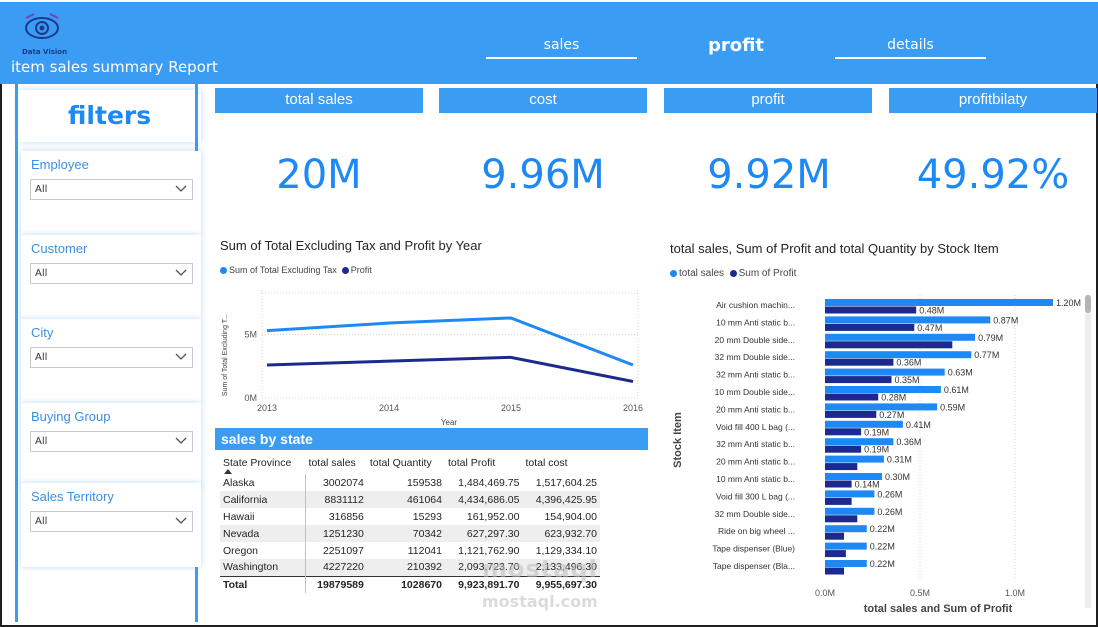 The image size is (1098, 627). Describe the element at coordinates (899, 460) in the screenshot. I see `data-label: 0.31M` at that location.